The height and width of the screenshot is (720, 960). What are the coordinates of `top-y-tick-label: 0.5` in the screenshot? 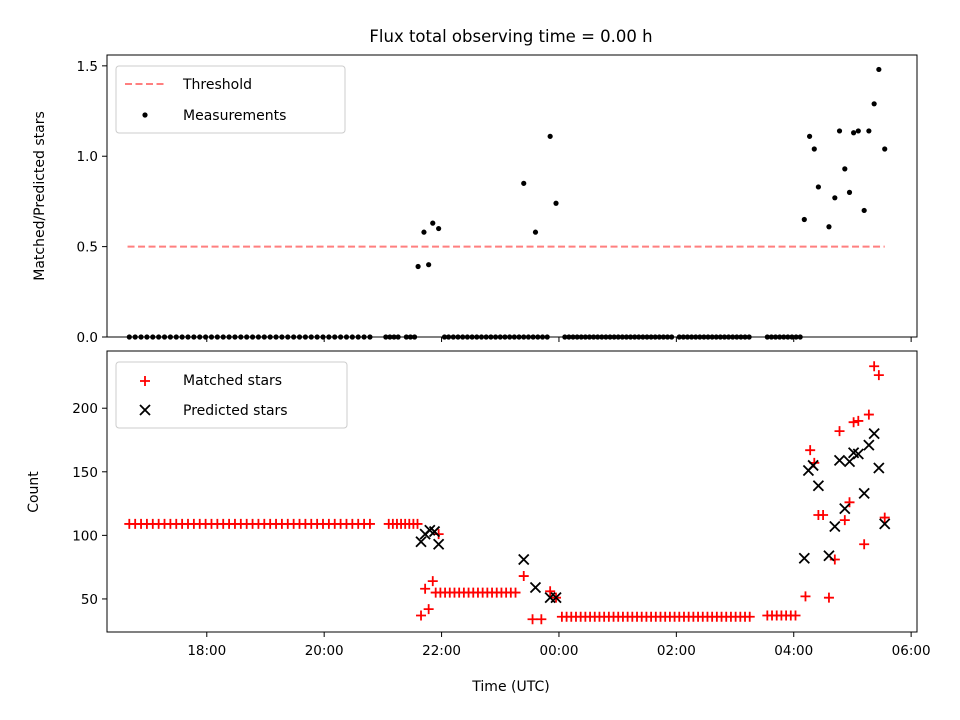 It's located at (87, 248).